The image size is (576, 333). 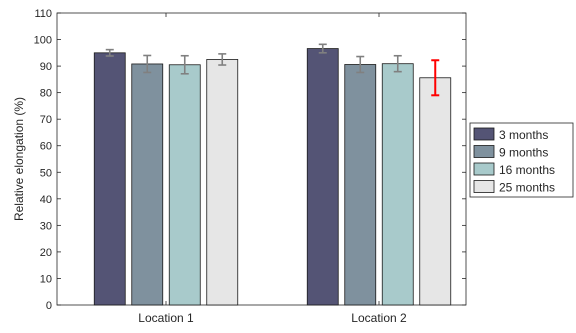 I want to click on legend: 3 months 9 months 16 months 25 months, so click(x=521, y=160).